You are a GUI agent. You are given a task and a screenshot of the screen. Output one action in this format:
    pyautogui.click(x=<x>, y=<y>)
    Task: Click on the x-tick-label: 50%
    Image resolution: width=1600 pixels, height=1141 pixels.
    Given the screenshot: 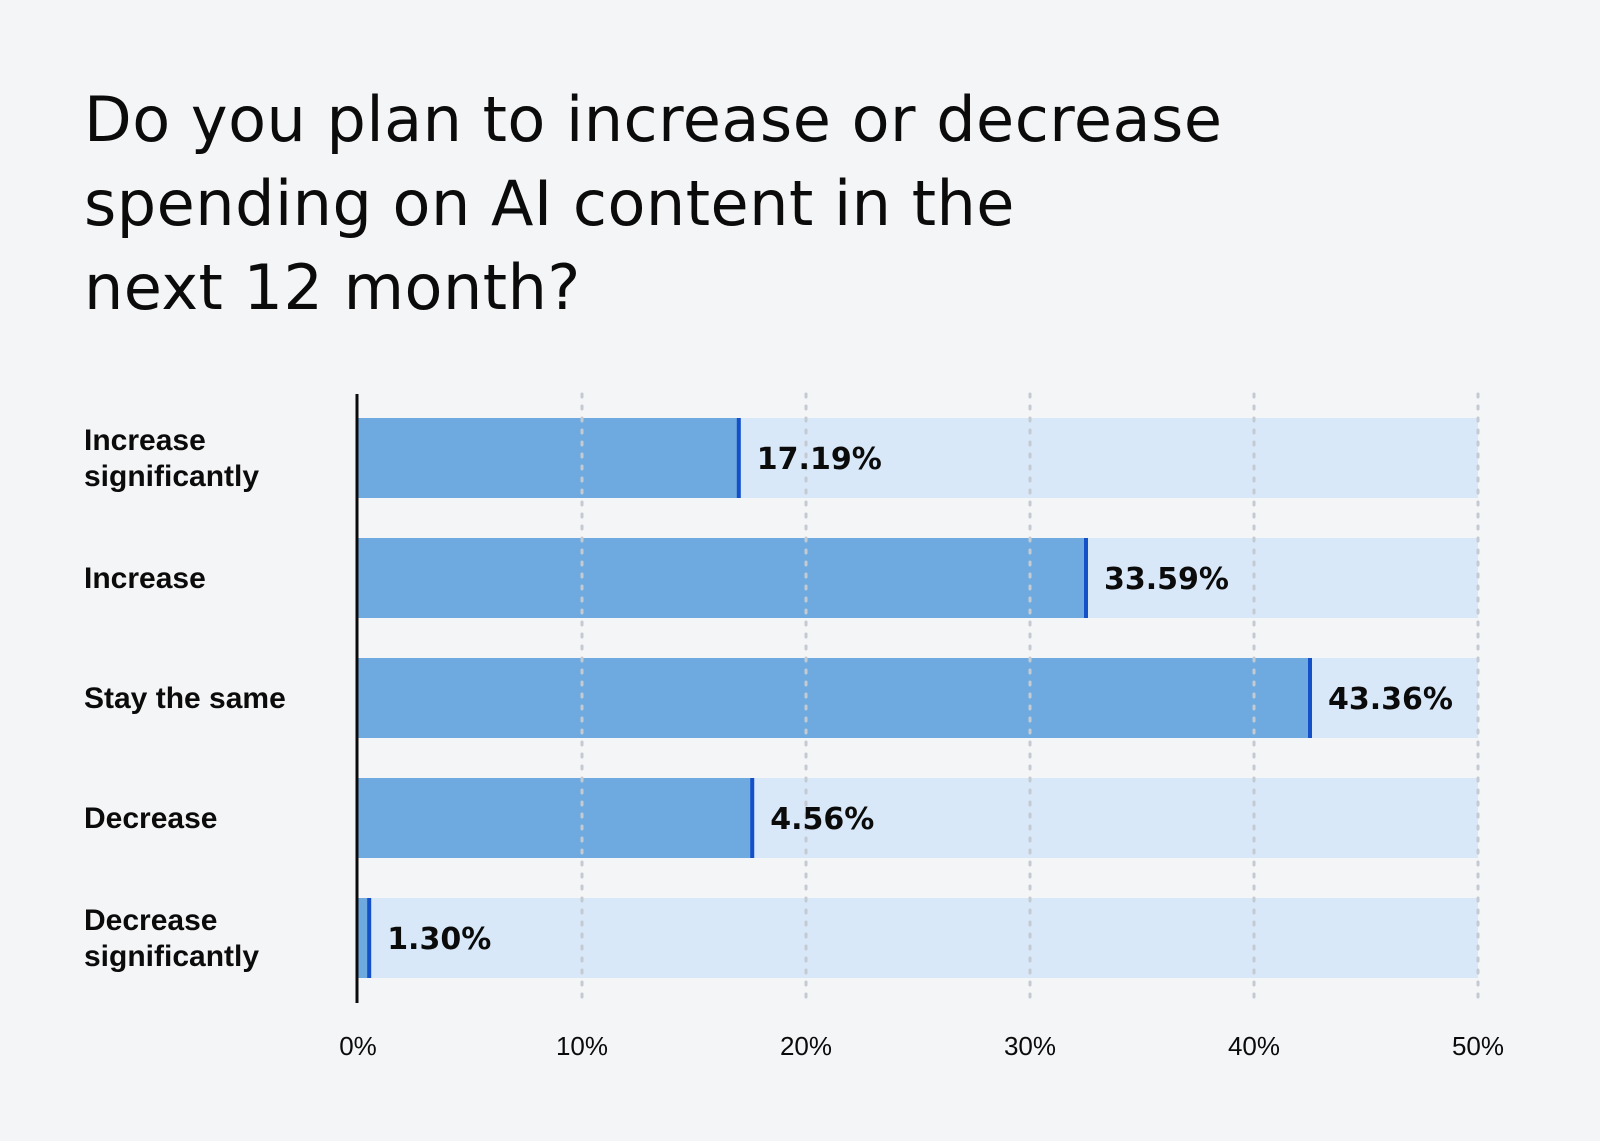 What is the action you would take?
    pyautogui.click(x=1478, y=1046)
    